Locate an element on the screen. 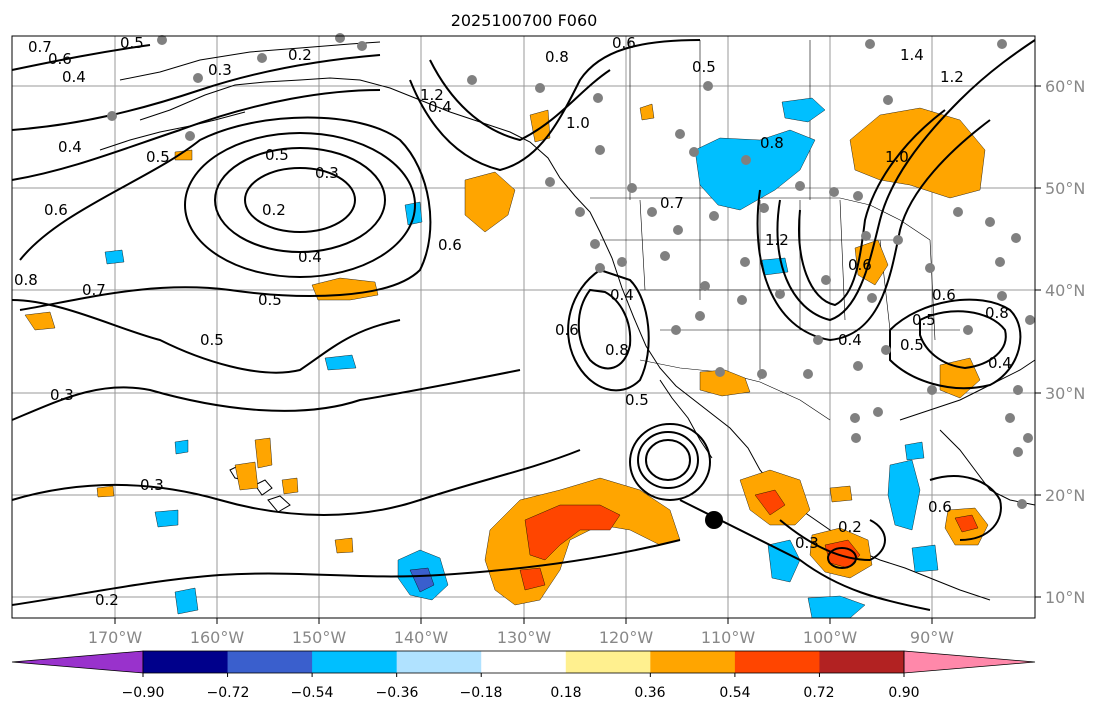 The width and height of the screenshot is (1105, 712). colorbar-tick-label: 0.18 is located at coordinates (565, 693).